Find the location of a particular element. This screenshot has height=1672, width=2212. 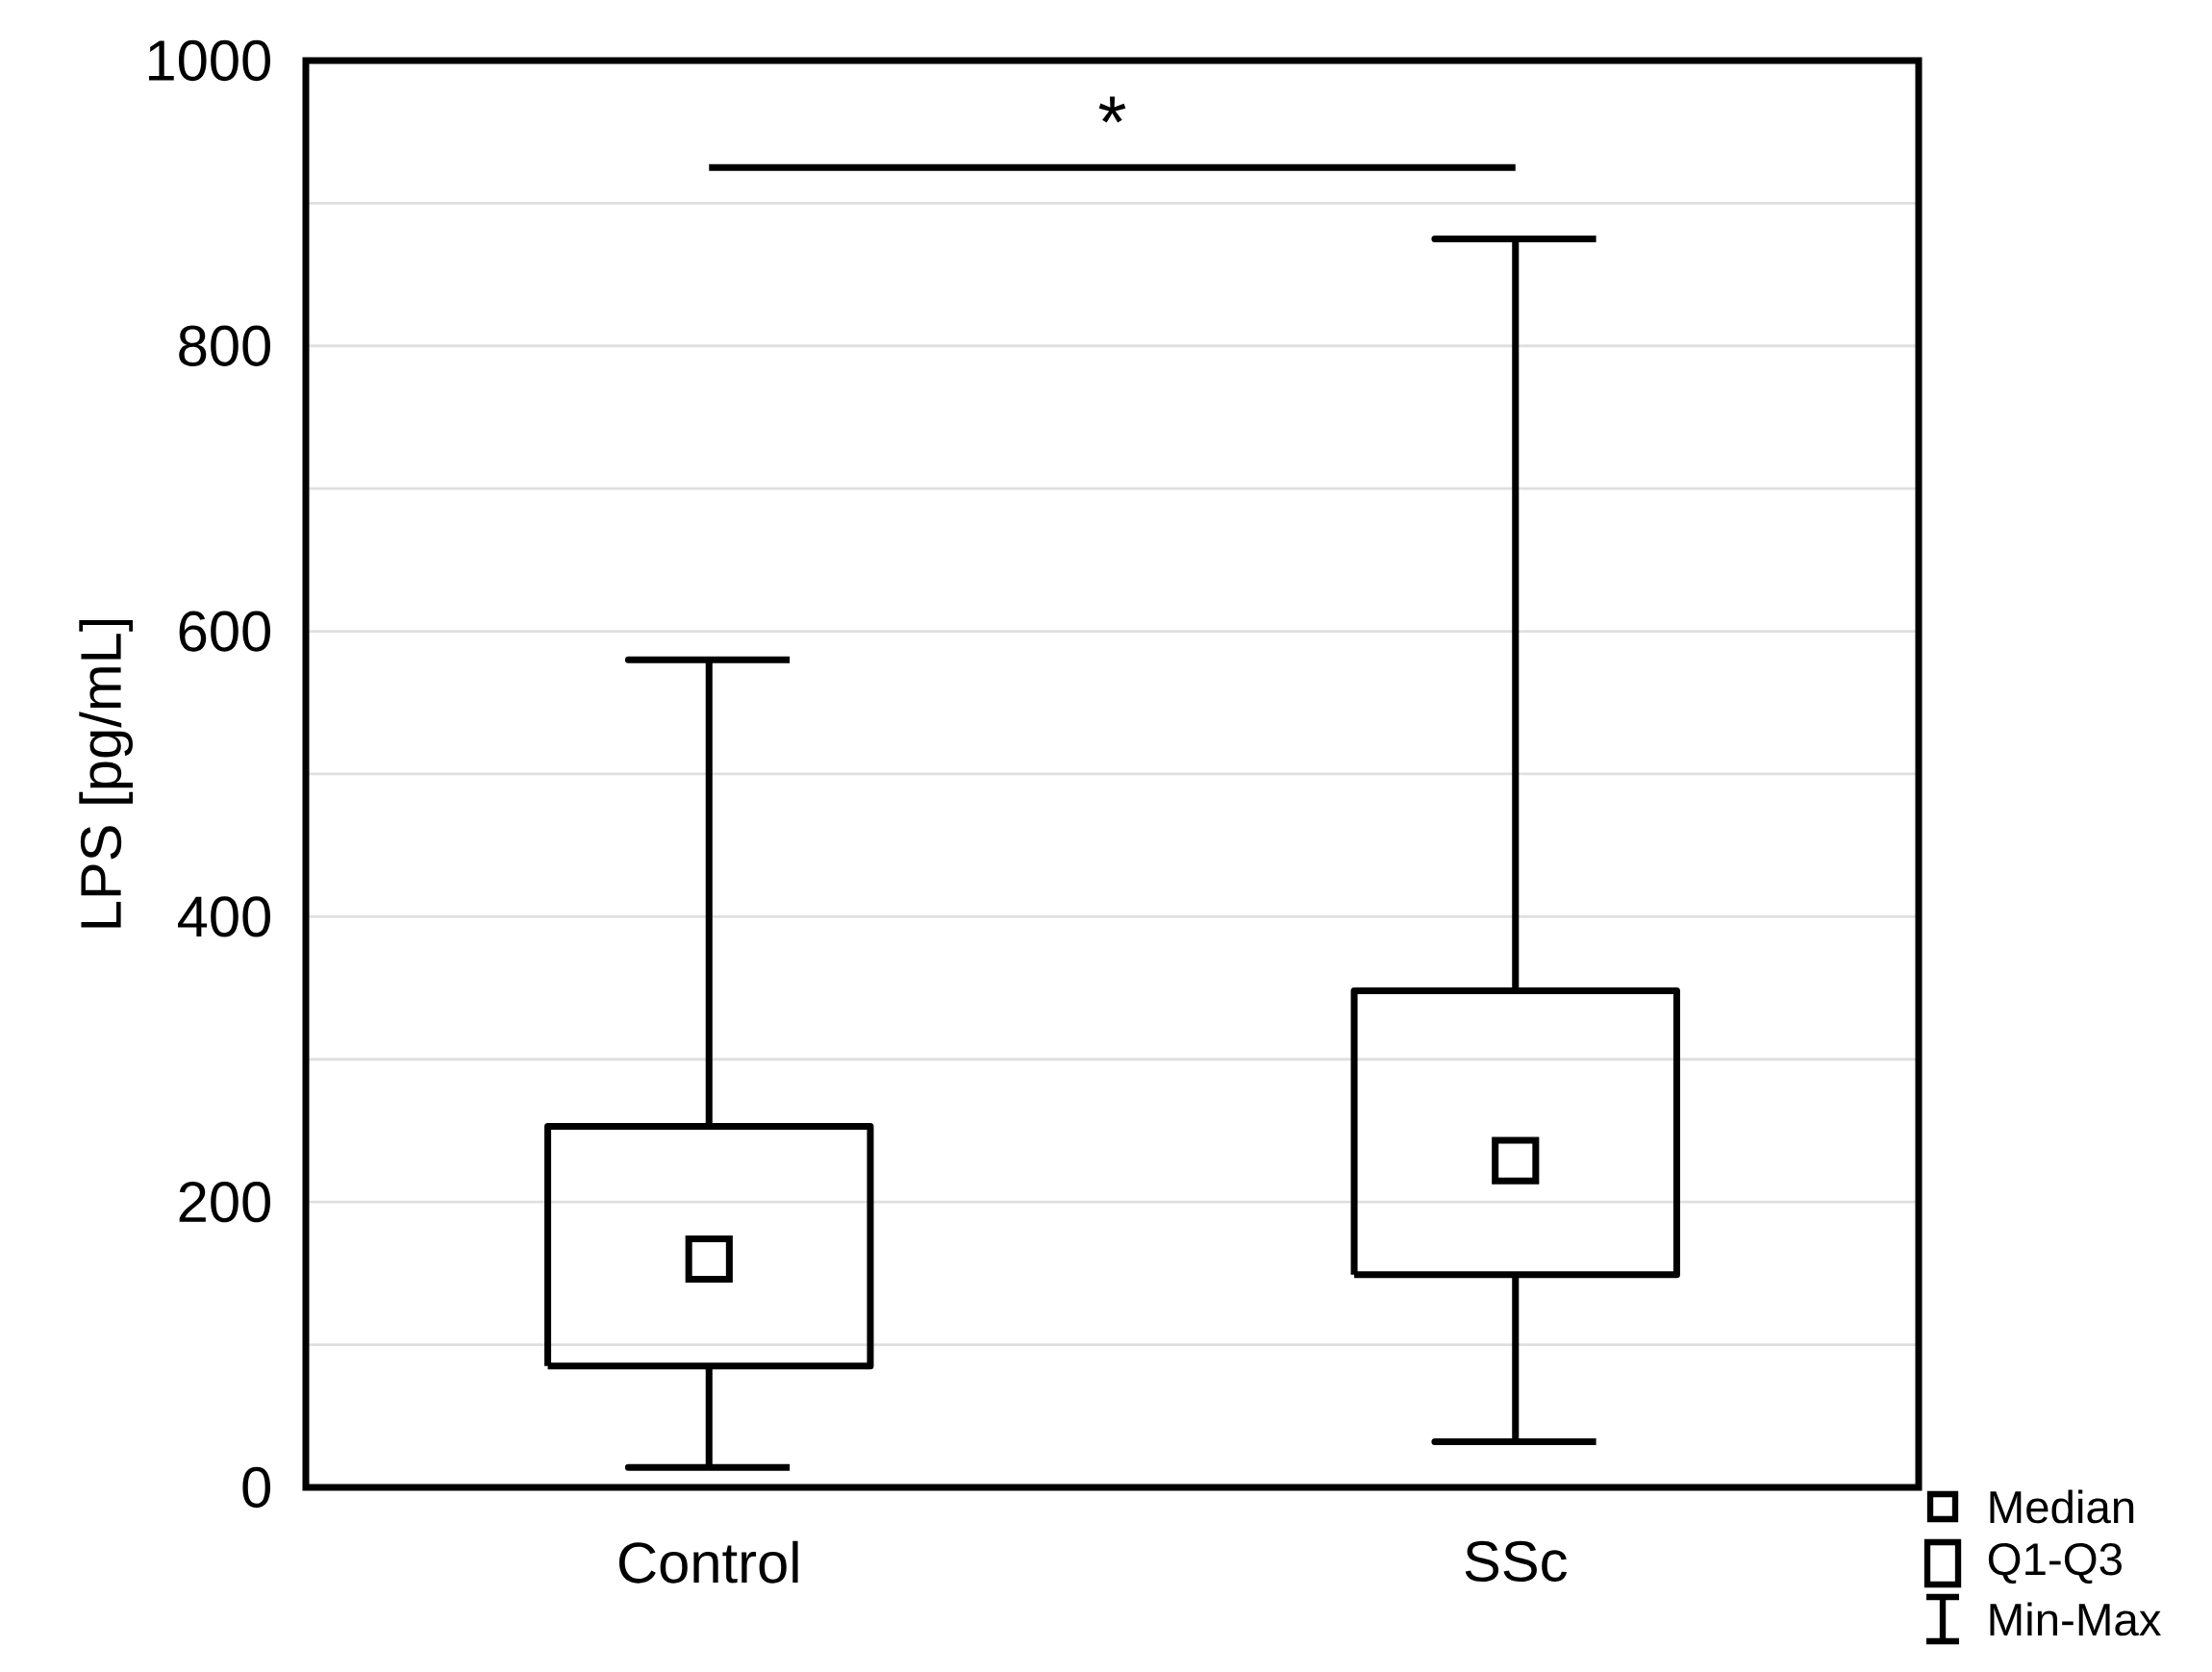

y-tick-label: 800 is located at coordinates (225, 346).